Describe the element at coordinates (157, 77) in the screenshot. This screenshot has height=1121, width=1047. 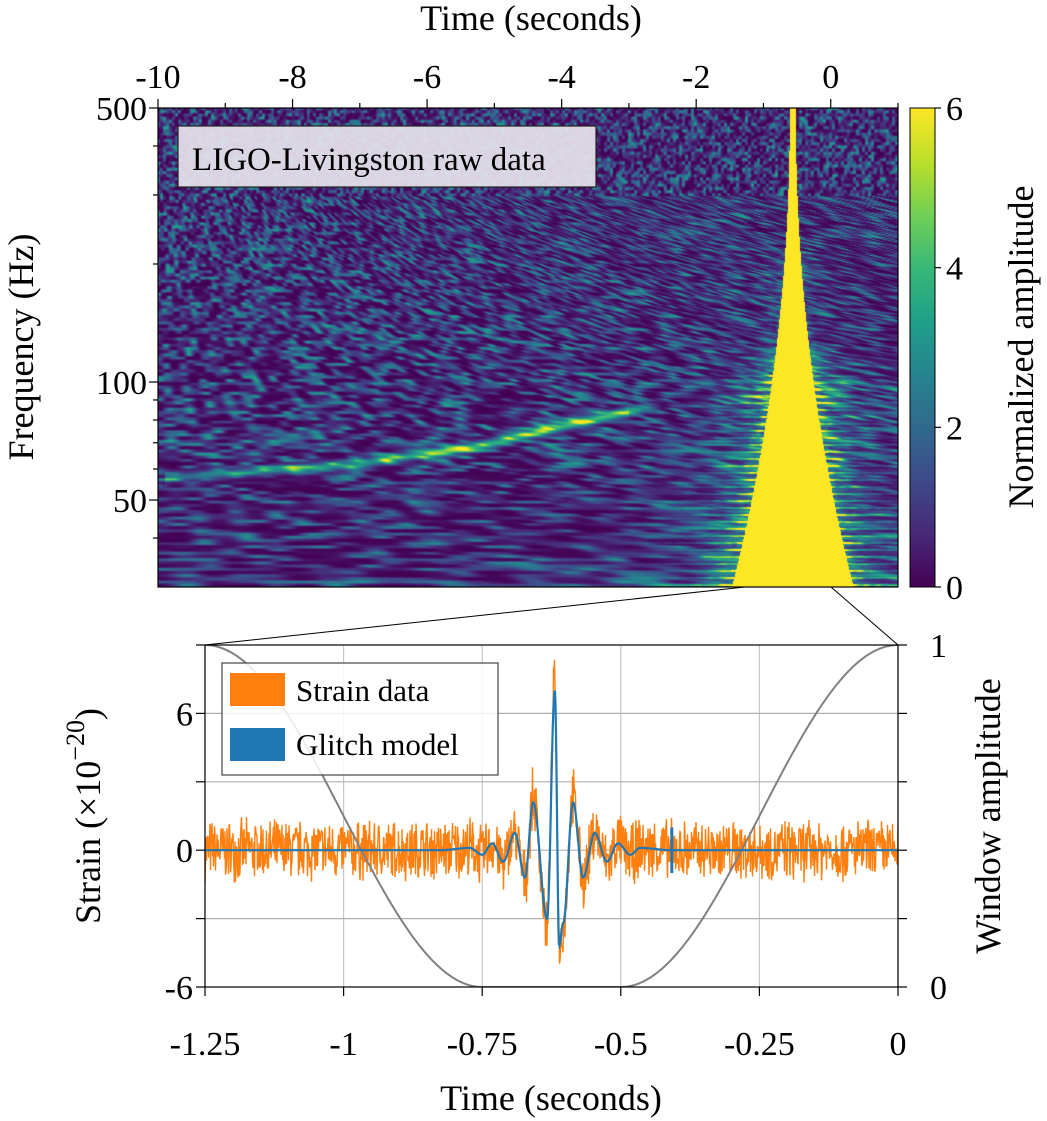
I see `x-tick-label: -10` at that location.